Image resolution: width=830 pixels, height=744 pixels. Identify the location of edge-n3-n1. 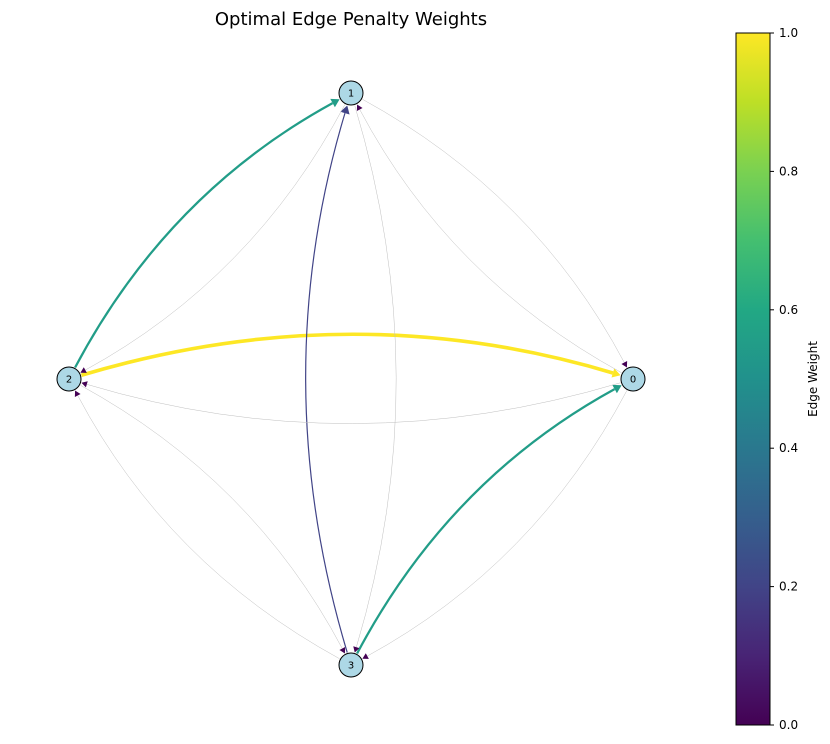
(327, 379).